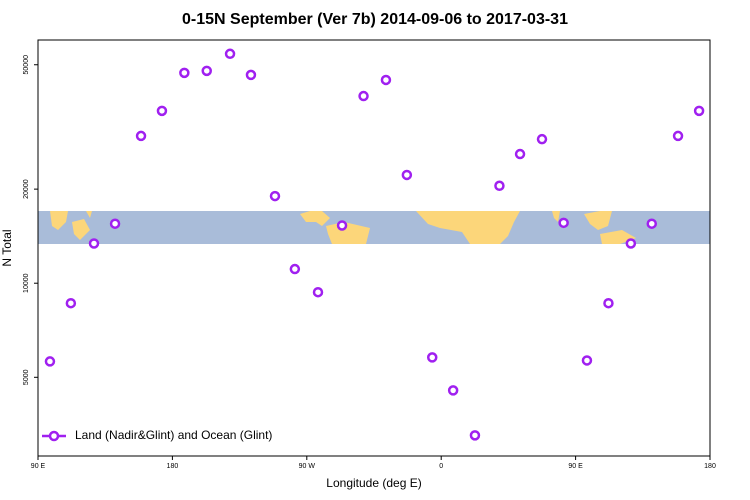 Image resolution: width=750 pixels, height=500 pixels. What do you see at coordinates (54, 436) in the screenshot?
I see `legend-marker` at bounding box center [54, 436].